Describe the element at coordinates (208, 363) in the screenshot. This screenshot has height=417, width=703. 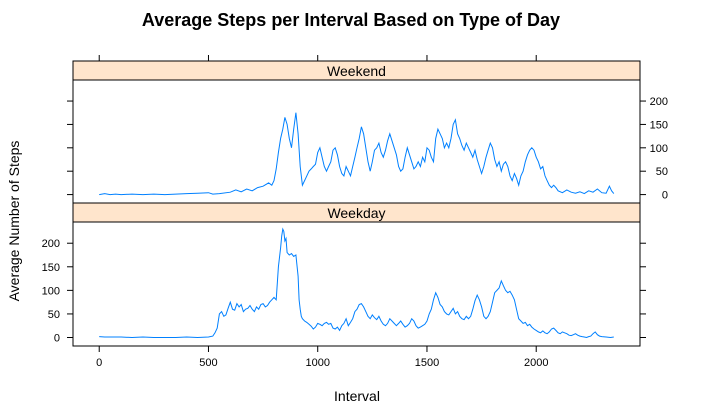
I see `x-tick-label-500: 500` at that location.